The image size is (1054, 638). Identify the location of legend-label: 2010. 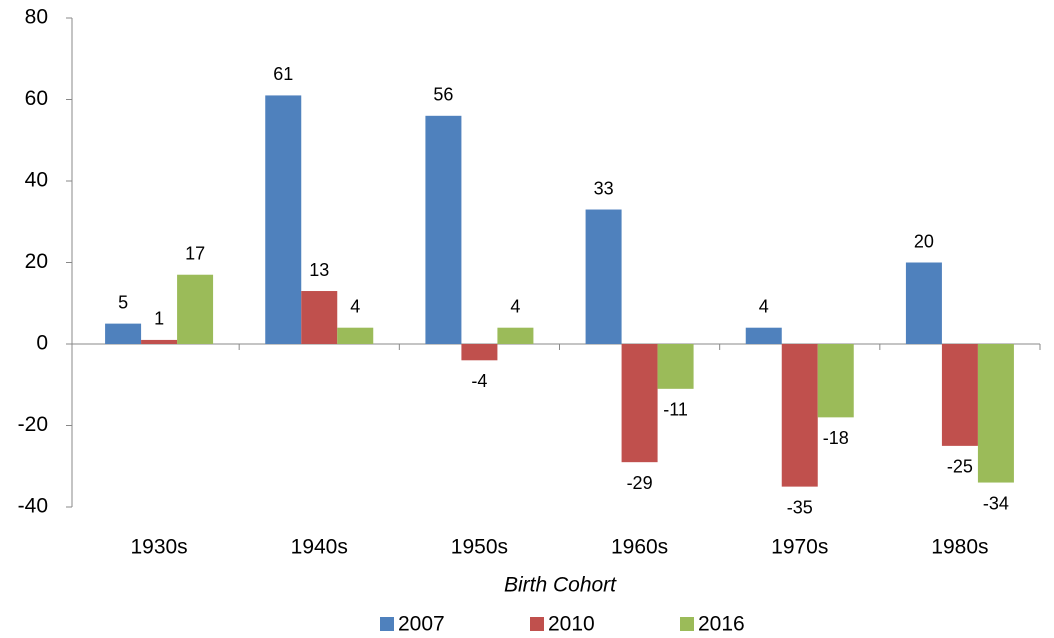
(571, 624).